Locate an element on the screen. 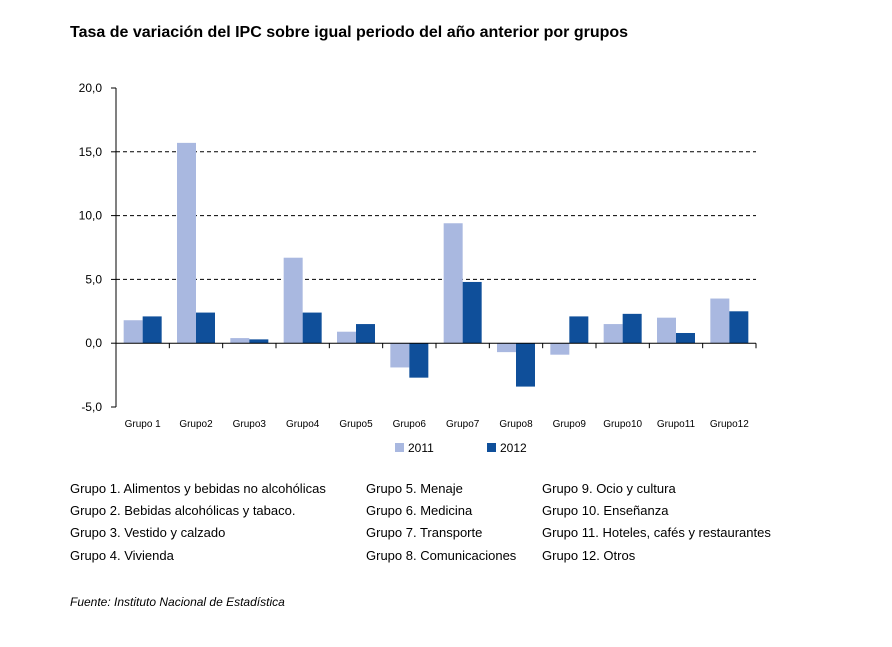 The width and height of the screenshot is (892, 647). x-tick-label: Grupo 1 is located at coordinates (143, 424).